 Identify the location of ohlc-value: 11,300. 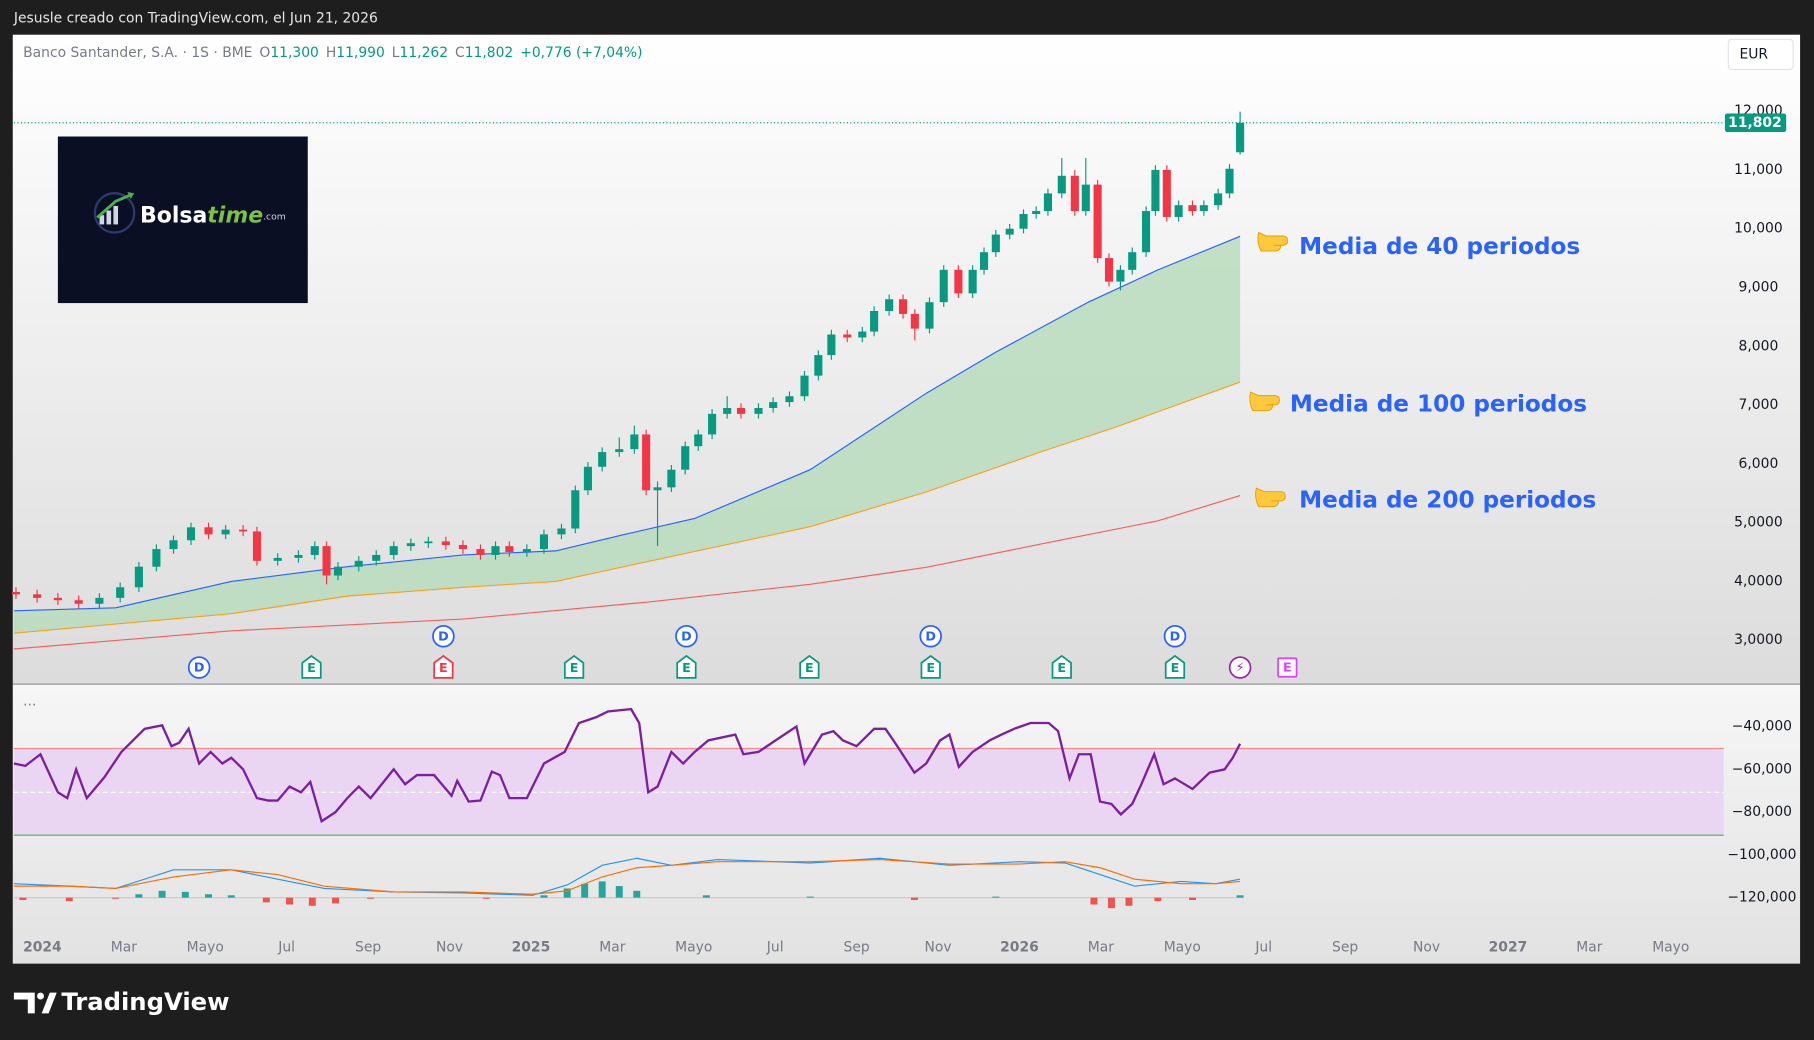
(294, 53).